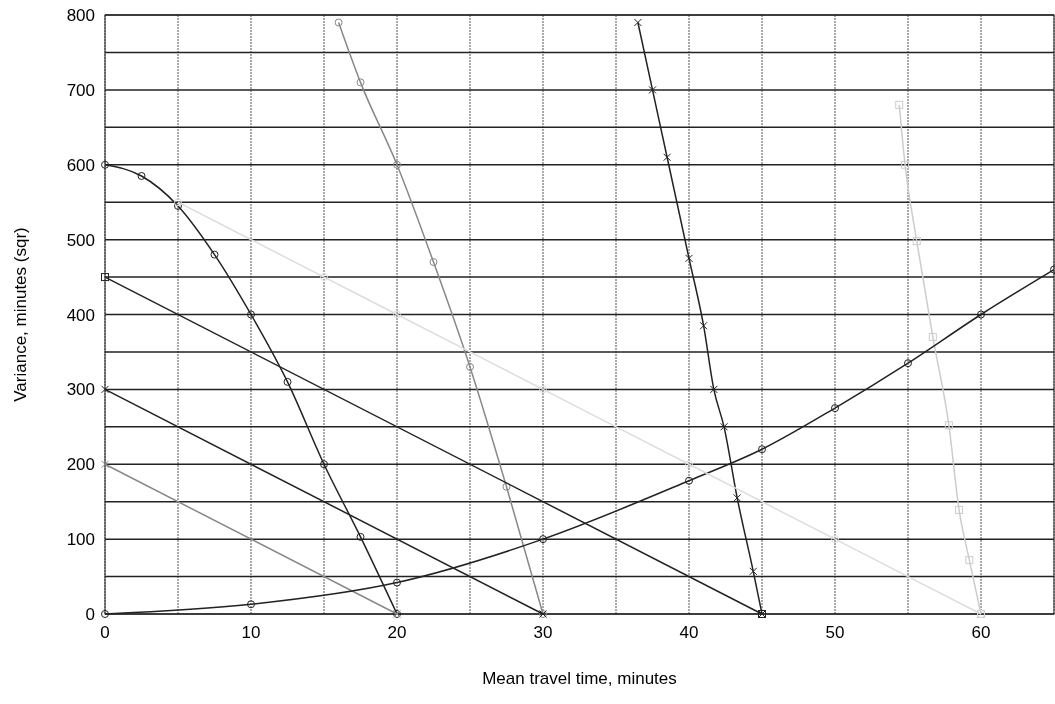  Describe the element at coordinates (981, 632) in the screenshot. I see `x-tick-label: 60` at that location.